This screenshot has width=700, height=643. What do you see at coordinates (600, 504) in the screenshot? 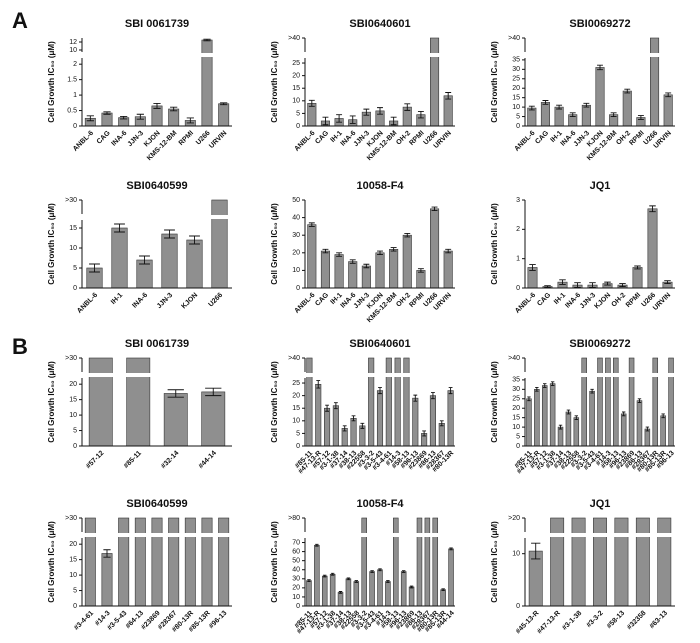
I see `chart-title: JQ1` at bounding box center [600, 504].